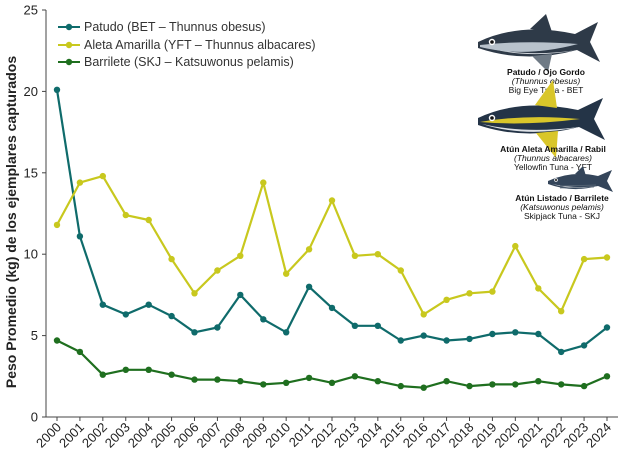 This screenshot has width=629, height=457. I want to click on x-tick-label: 2002, so click(94, 435).